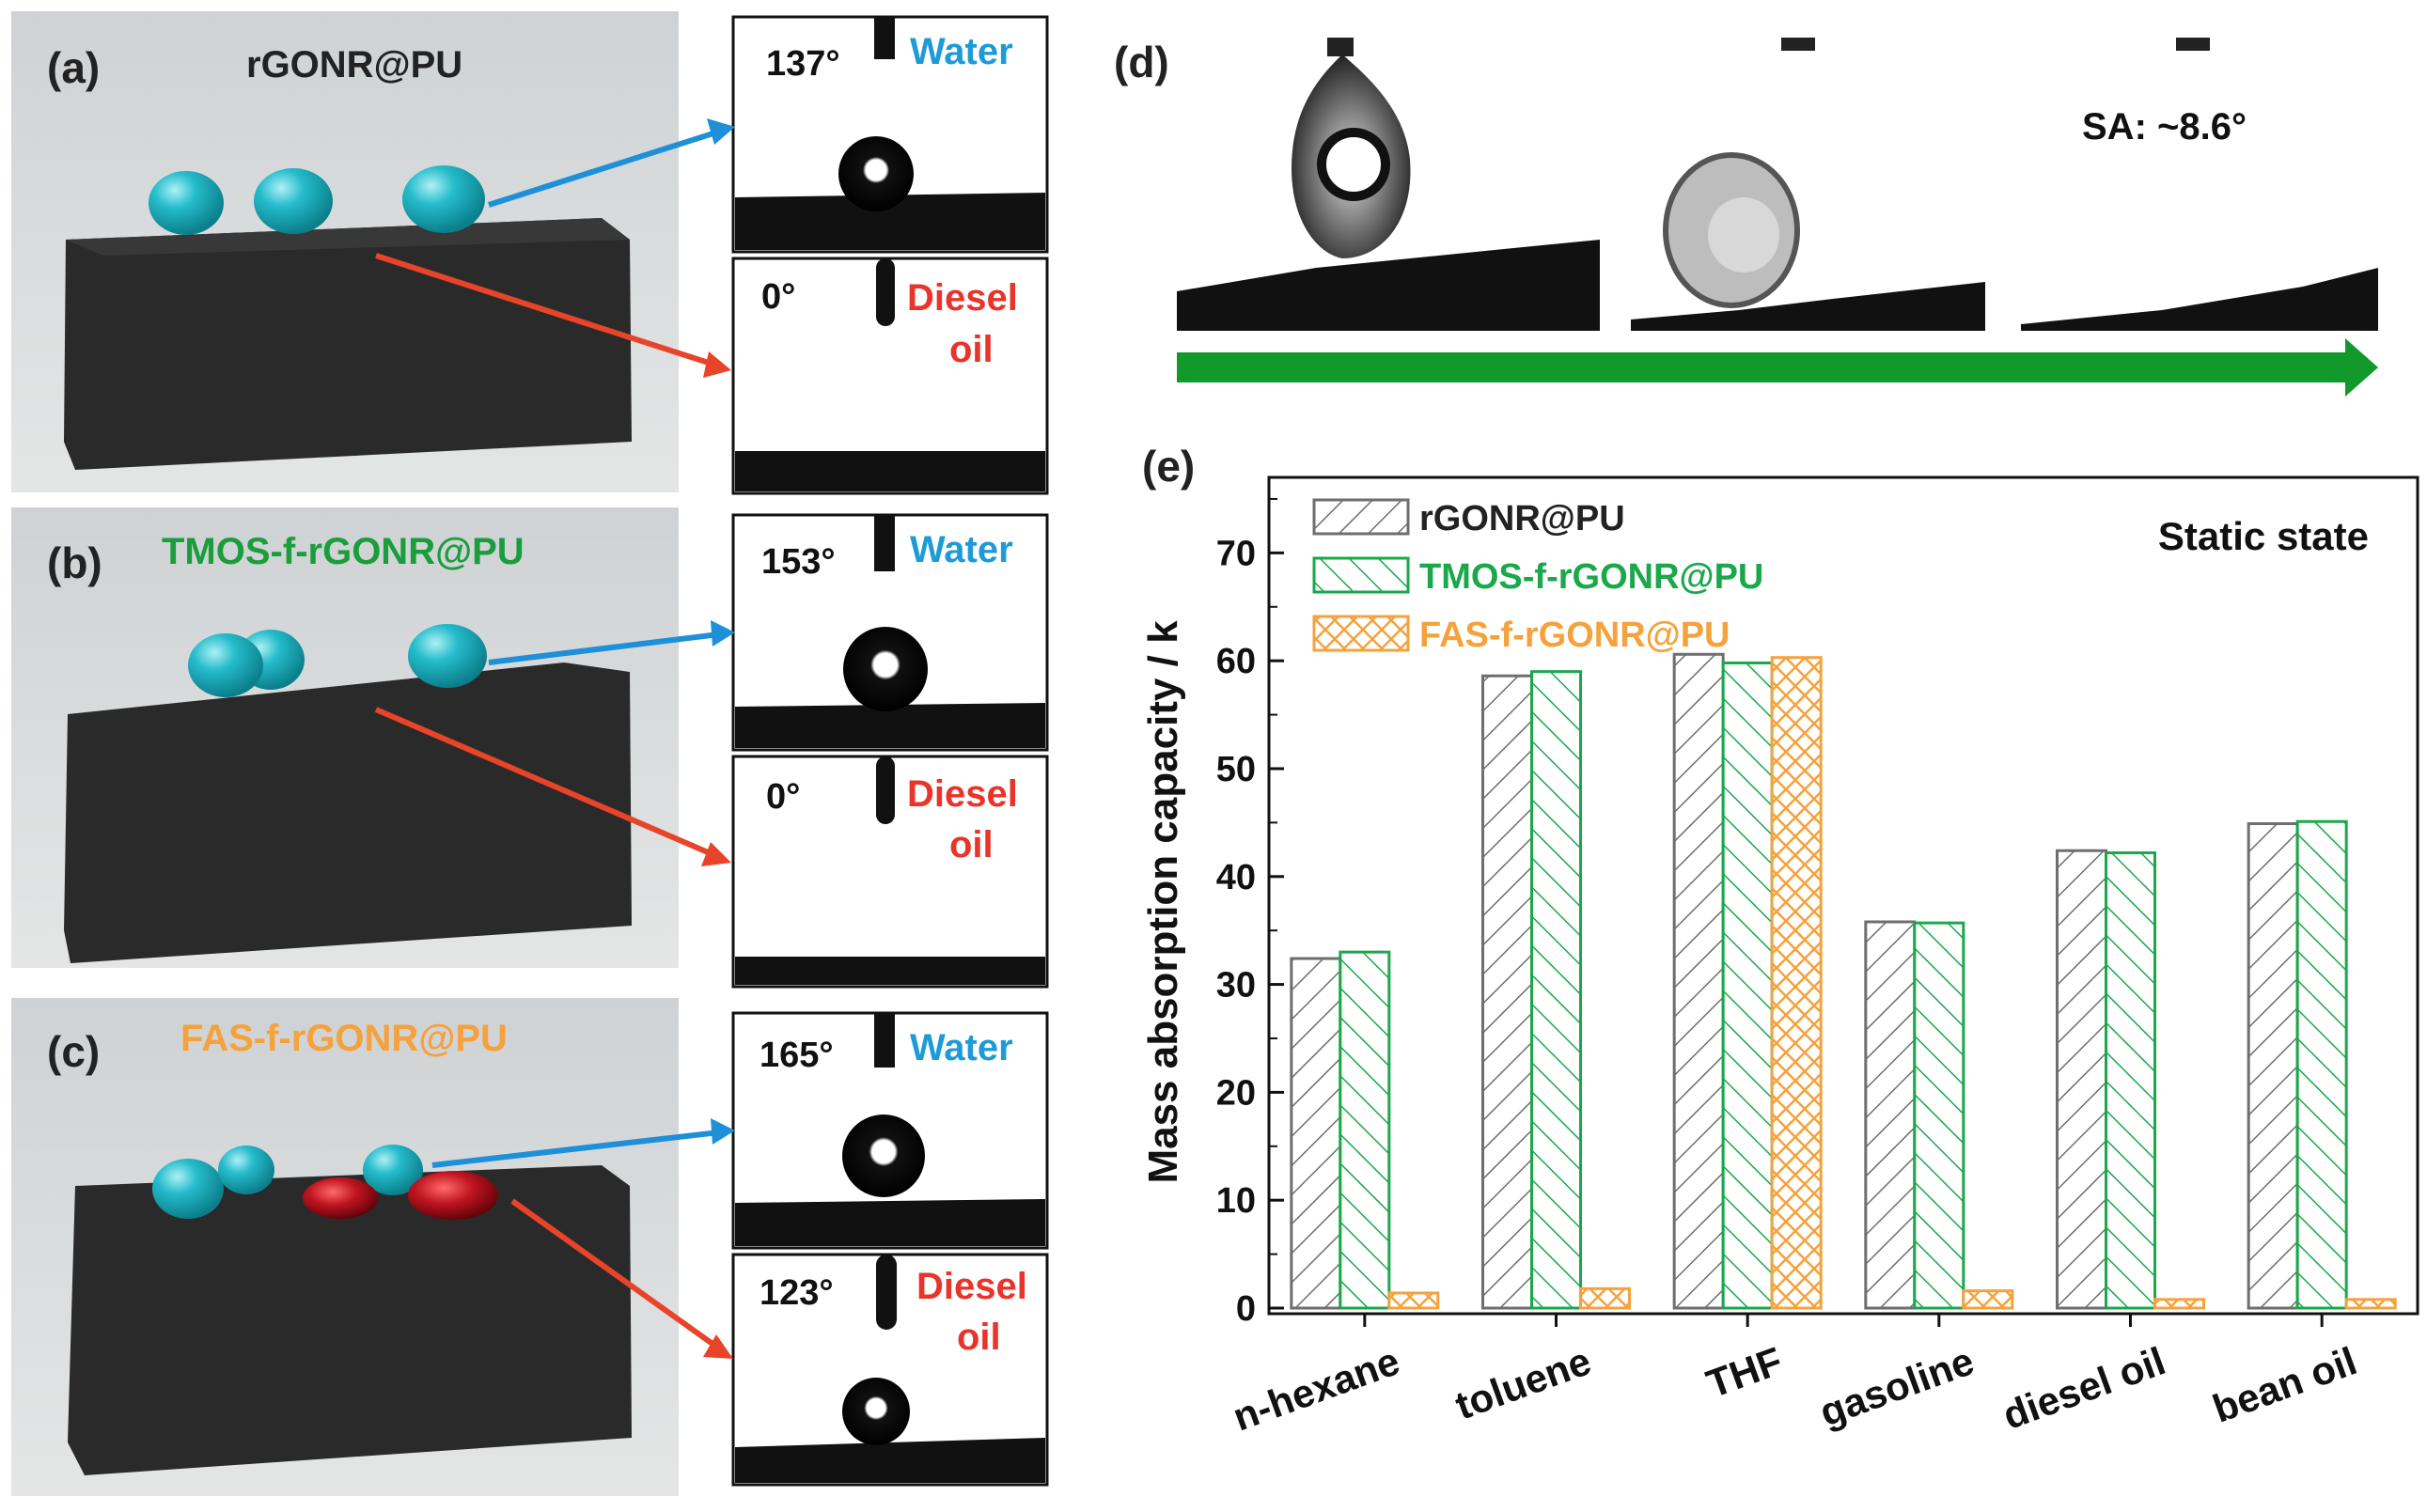 The height and width of the screenshot is (1512, 2427). What do you see at coordinates (890, 376) in the screenshot?
I see `contact-angle-a-diesel: 0° Diesel oil` at bounding box center [890, 376].